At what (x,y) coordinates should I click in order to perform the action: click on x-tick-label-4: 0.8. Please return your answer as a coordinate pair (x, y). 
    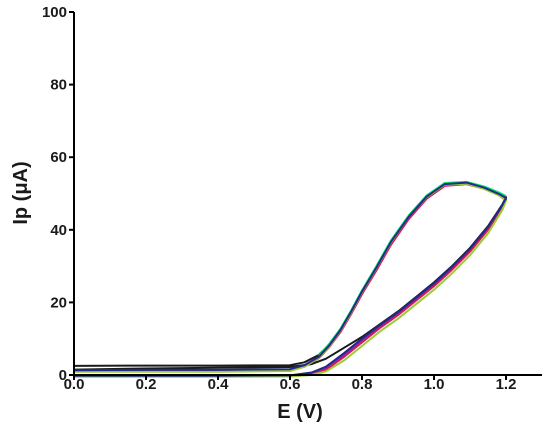
    Looking at the image, I should click on (362, 384).